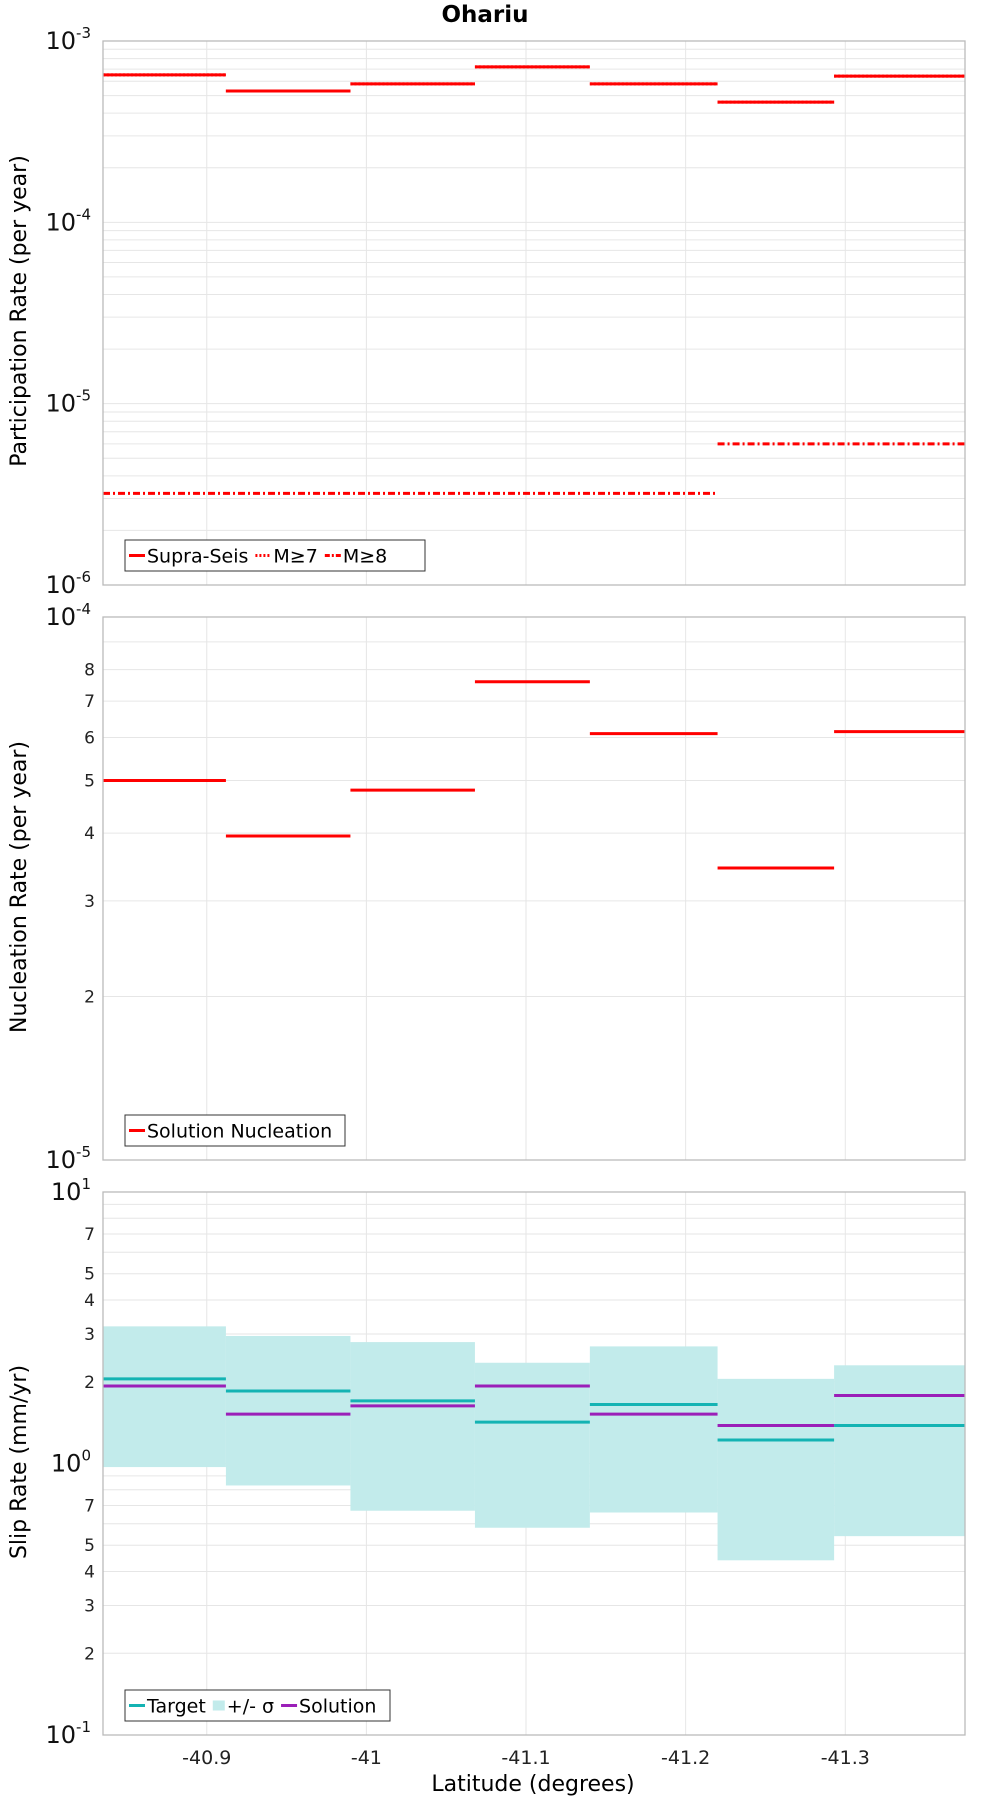 The height and width of the screenshot is (1800, 1000). I want to click on y-tick-label: 6, so click(89, 738).